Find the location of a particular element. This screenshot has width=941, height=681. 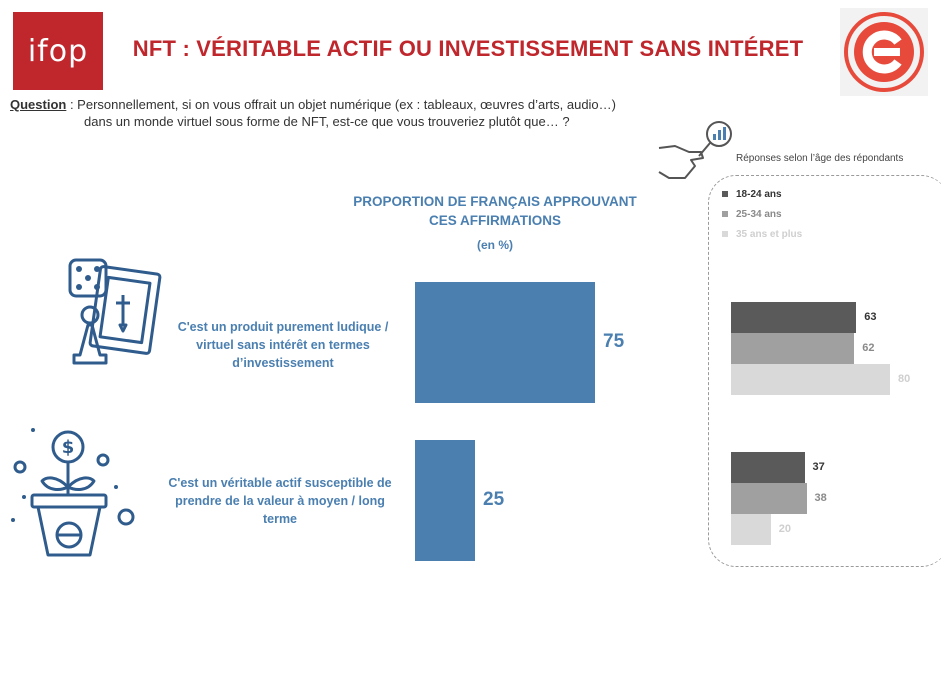

category-label-1-line-1: C'est un produit purement ludique / is located at coordinates (283, 327).